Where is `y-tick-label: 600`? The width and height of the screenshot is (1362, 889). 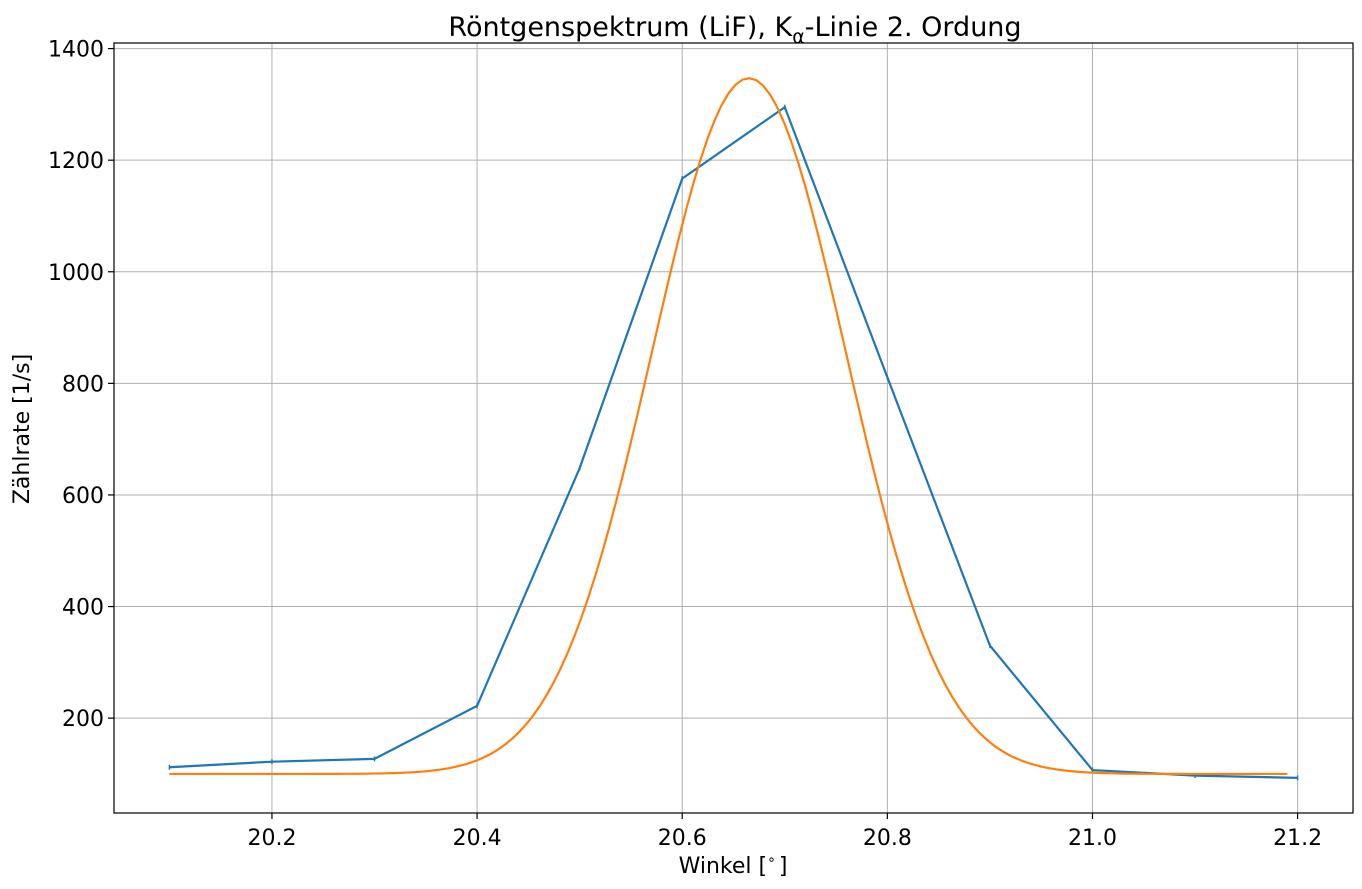 y-tick-label: 600 is located at coordinates (83, 496).